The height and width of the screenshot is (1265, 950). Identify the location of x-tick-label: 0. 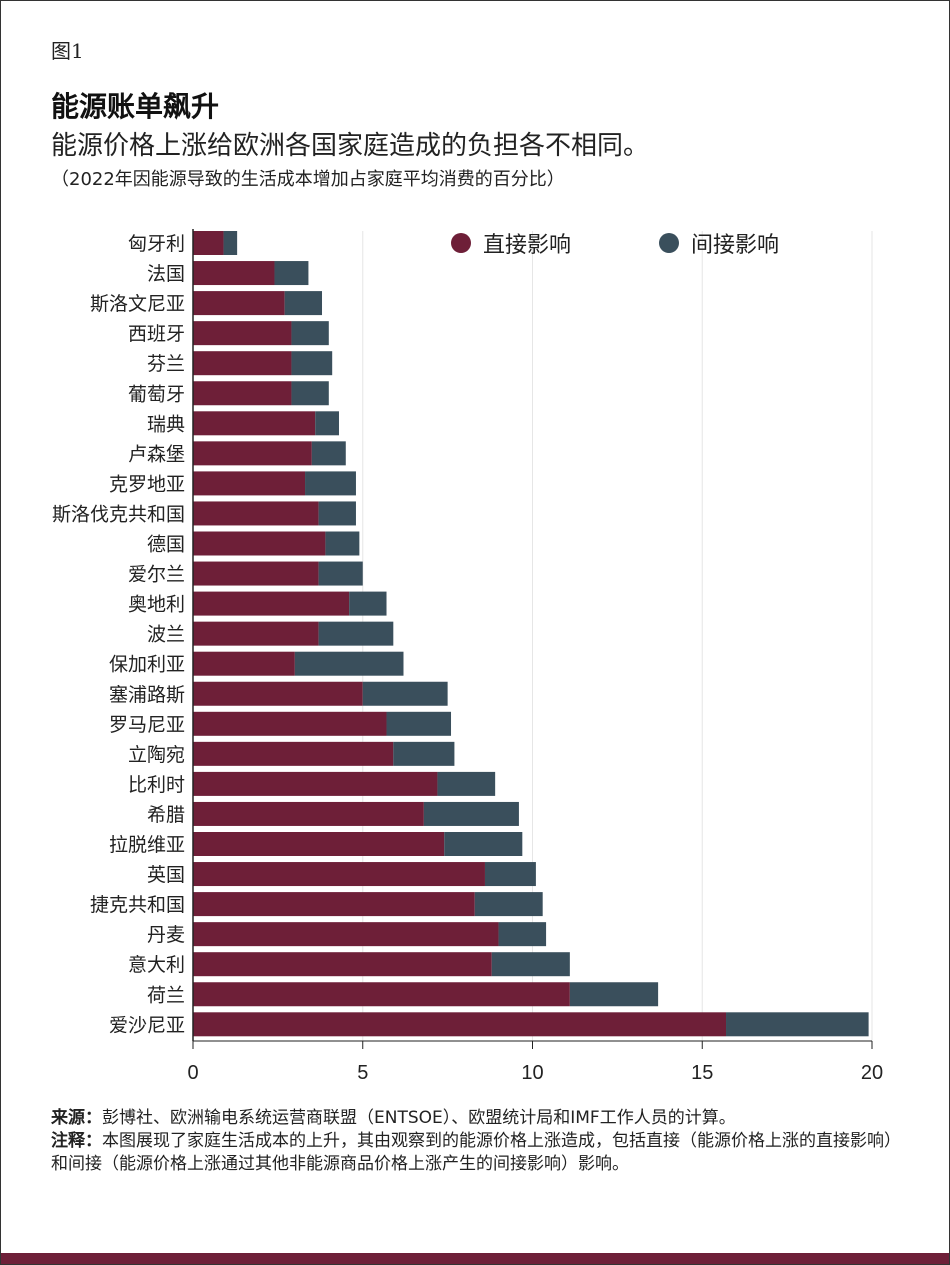
(192, 1073).